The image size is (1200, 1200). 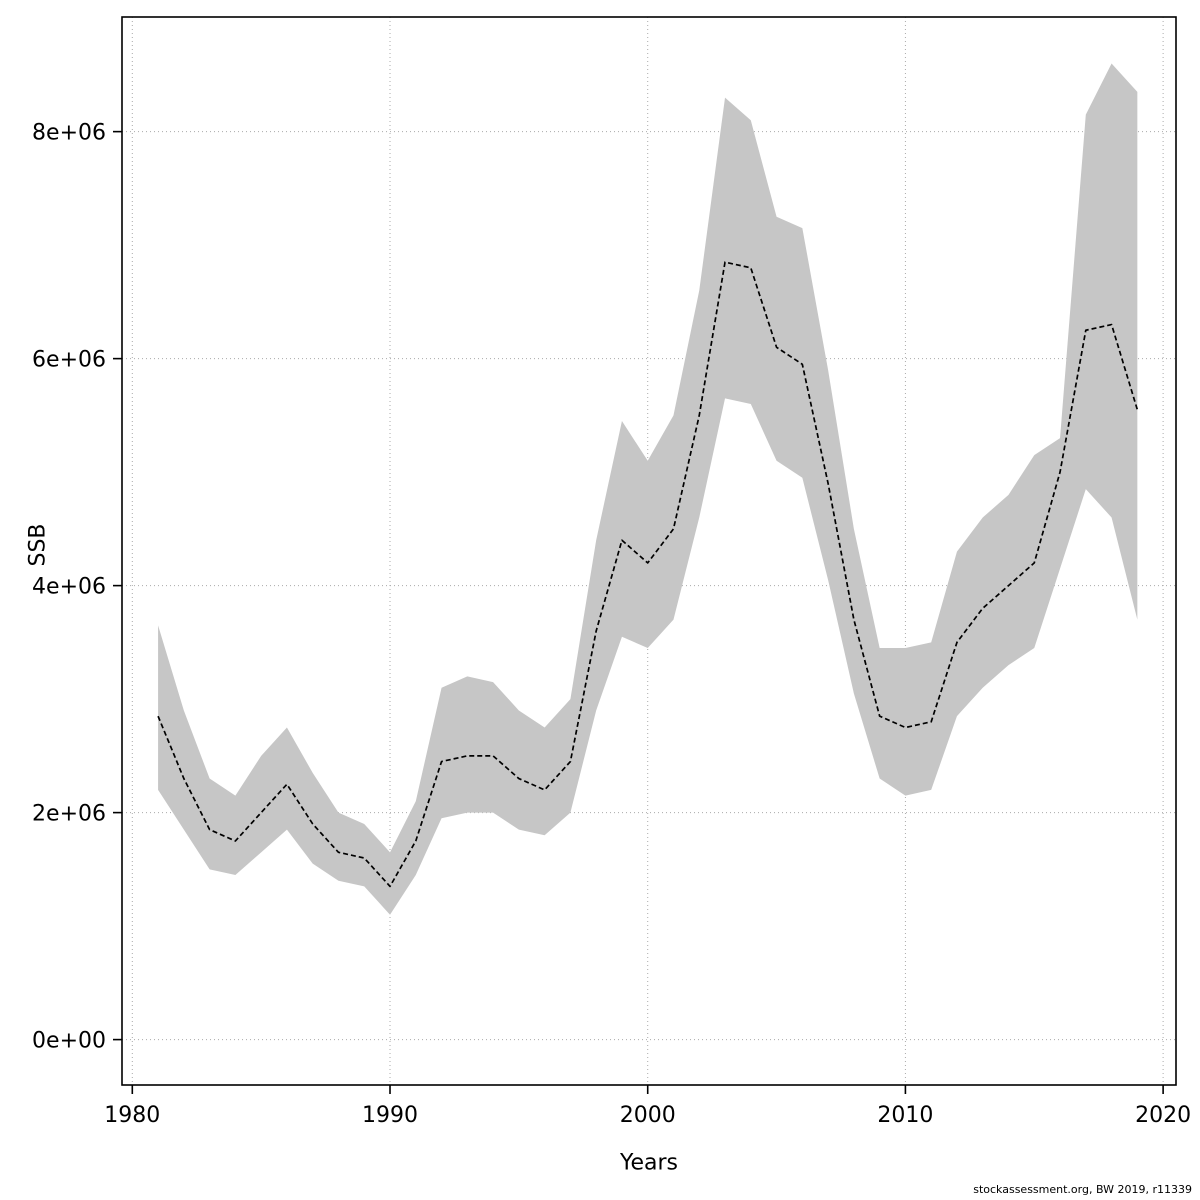 I want to click on y-tick-label: 4e+06, so click(x=69, y=587).